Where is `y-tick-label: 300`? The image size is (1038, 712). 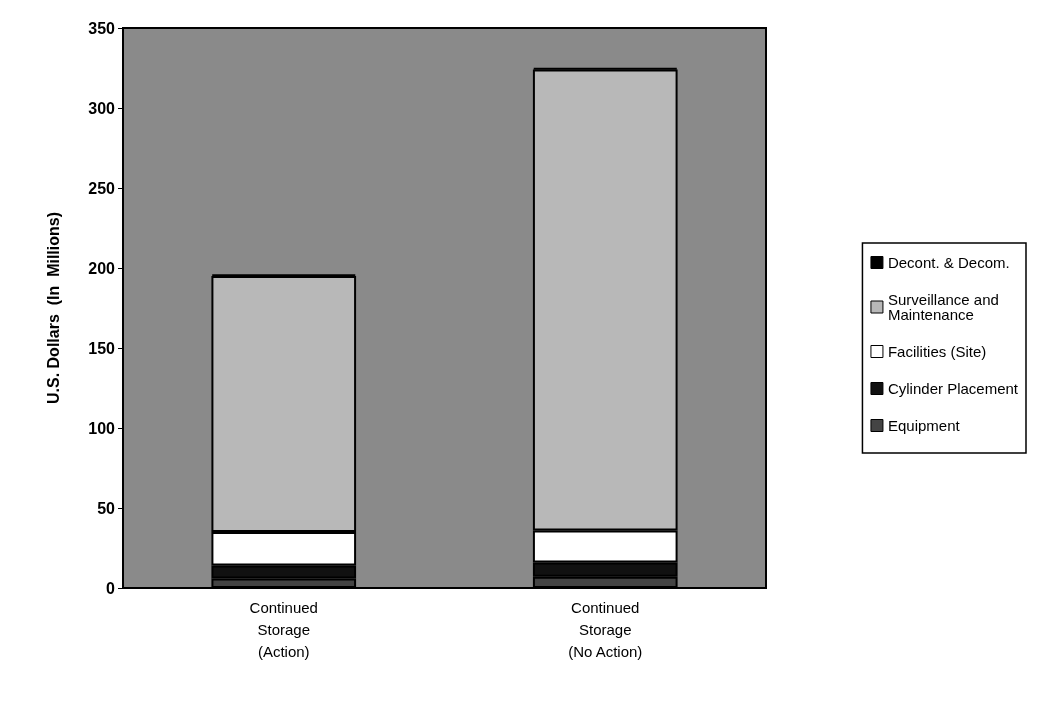
y-tick-label: 300 is located at coordinates (102, 108).